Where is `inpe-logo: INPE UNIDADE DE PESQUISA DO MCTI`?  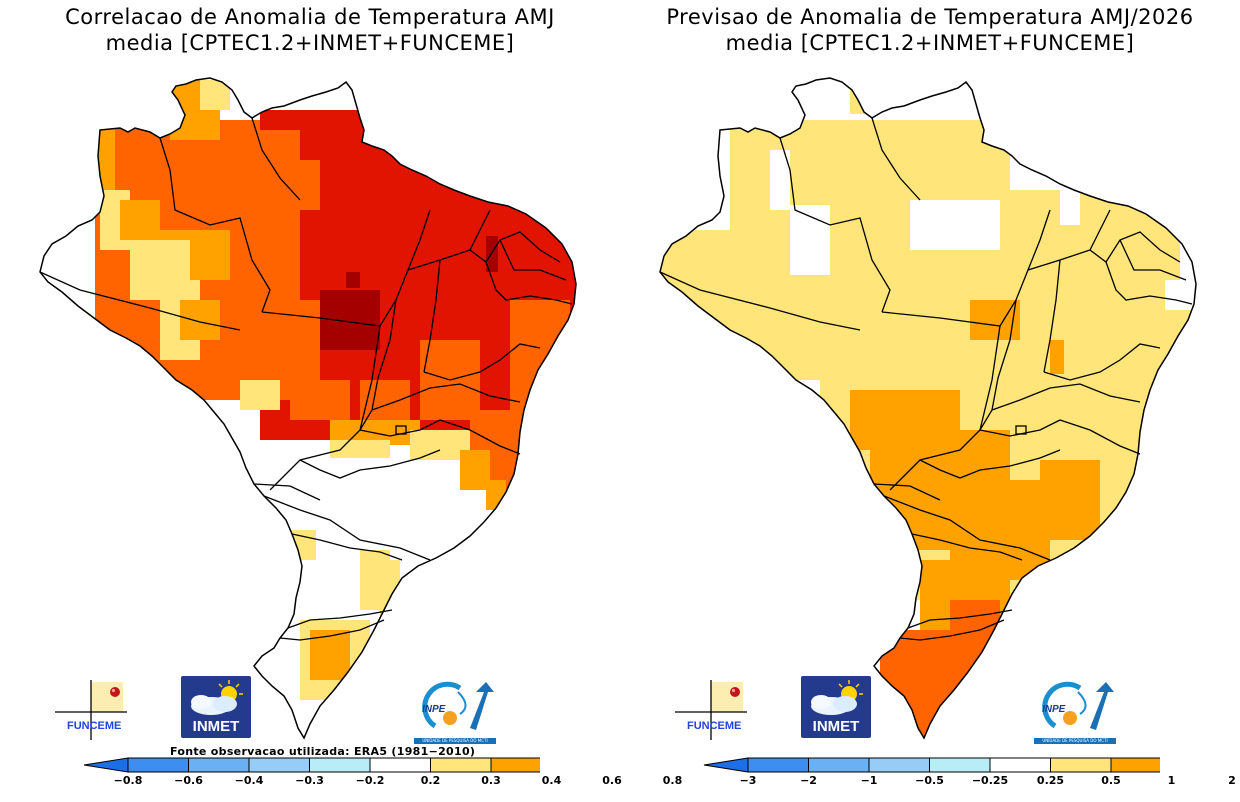
inpe-logo: INPE UNIDADE DE PESQUISA DO MCTI is located at coordinates (455, 711).